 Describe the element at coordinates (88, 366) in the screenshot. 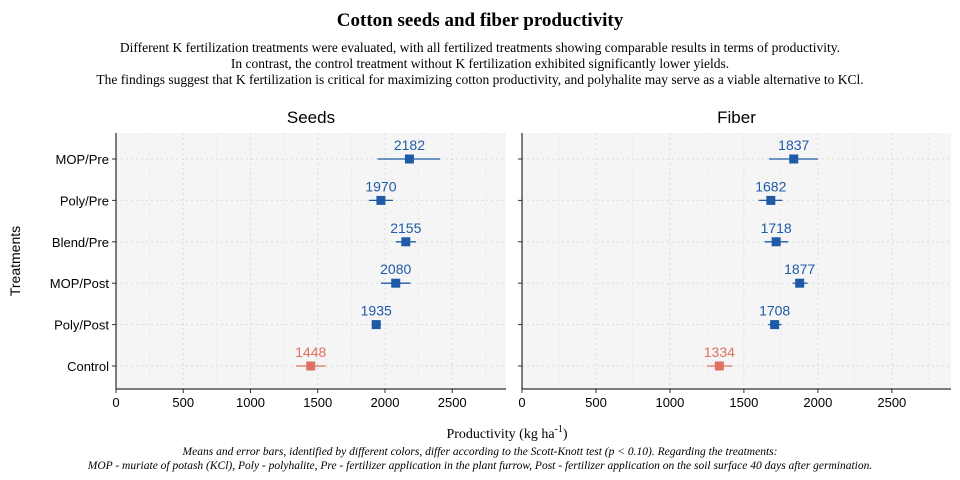

I see `y-tick-label: Control` at that location.